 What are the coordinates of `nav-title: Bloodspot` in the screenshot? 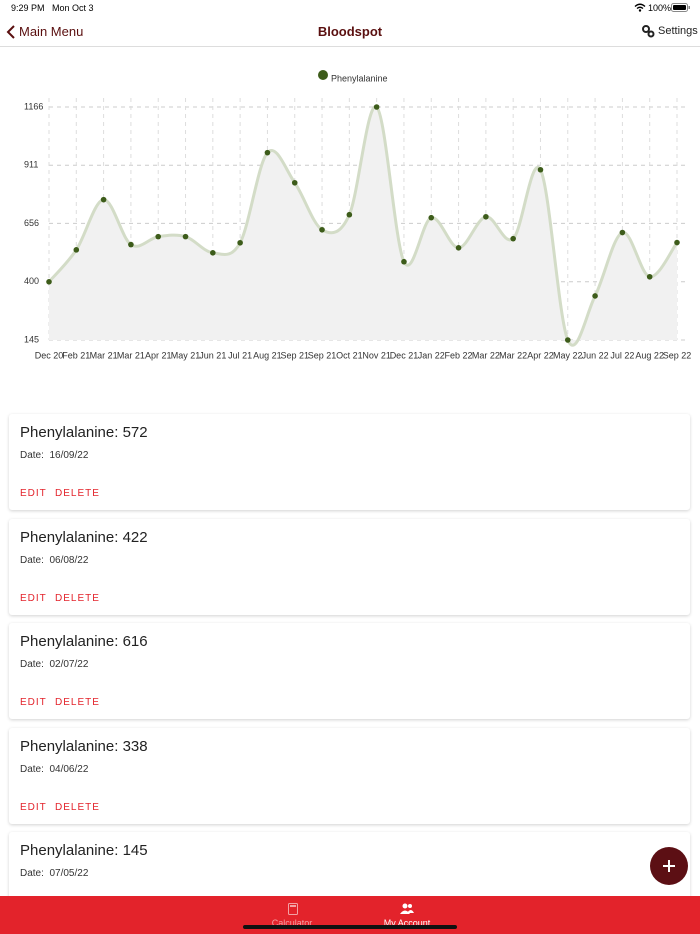 It's located at (350, 31).